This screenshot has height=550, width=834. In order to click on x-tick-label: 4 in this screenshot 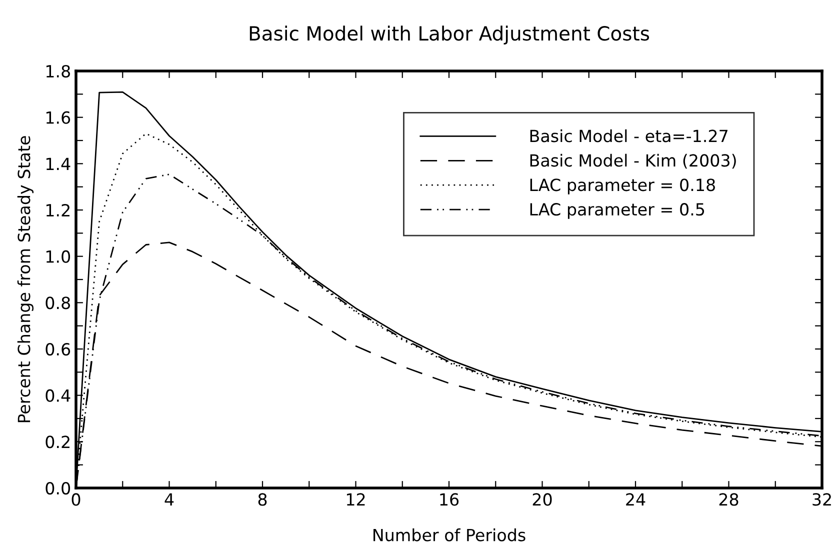, I will do `click(169, 499)`.